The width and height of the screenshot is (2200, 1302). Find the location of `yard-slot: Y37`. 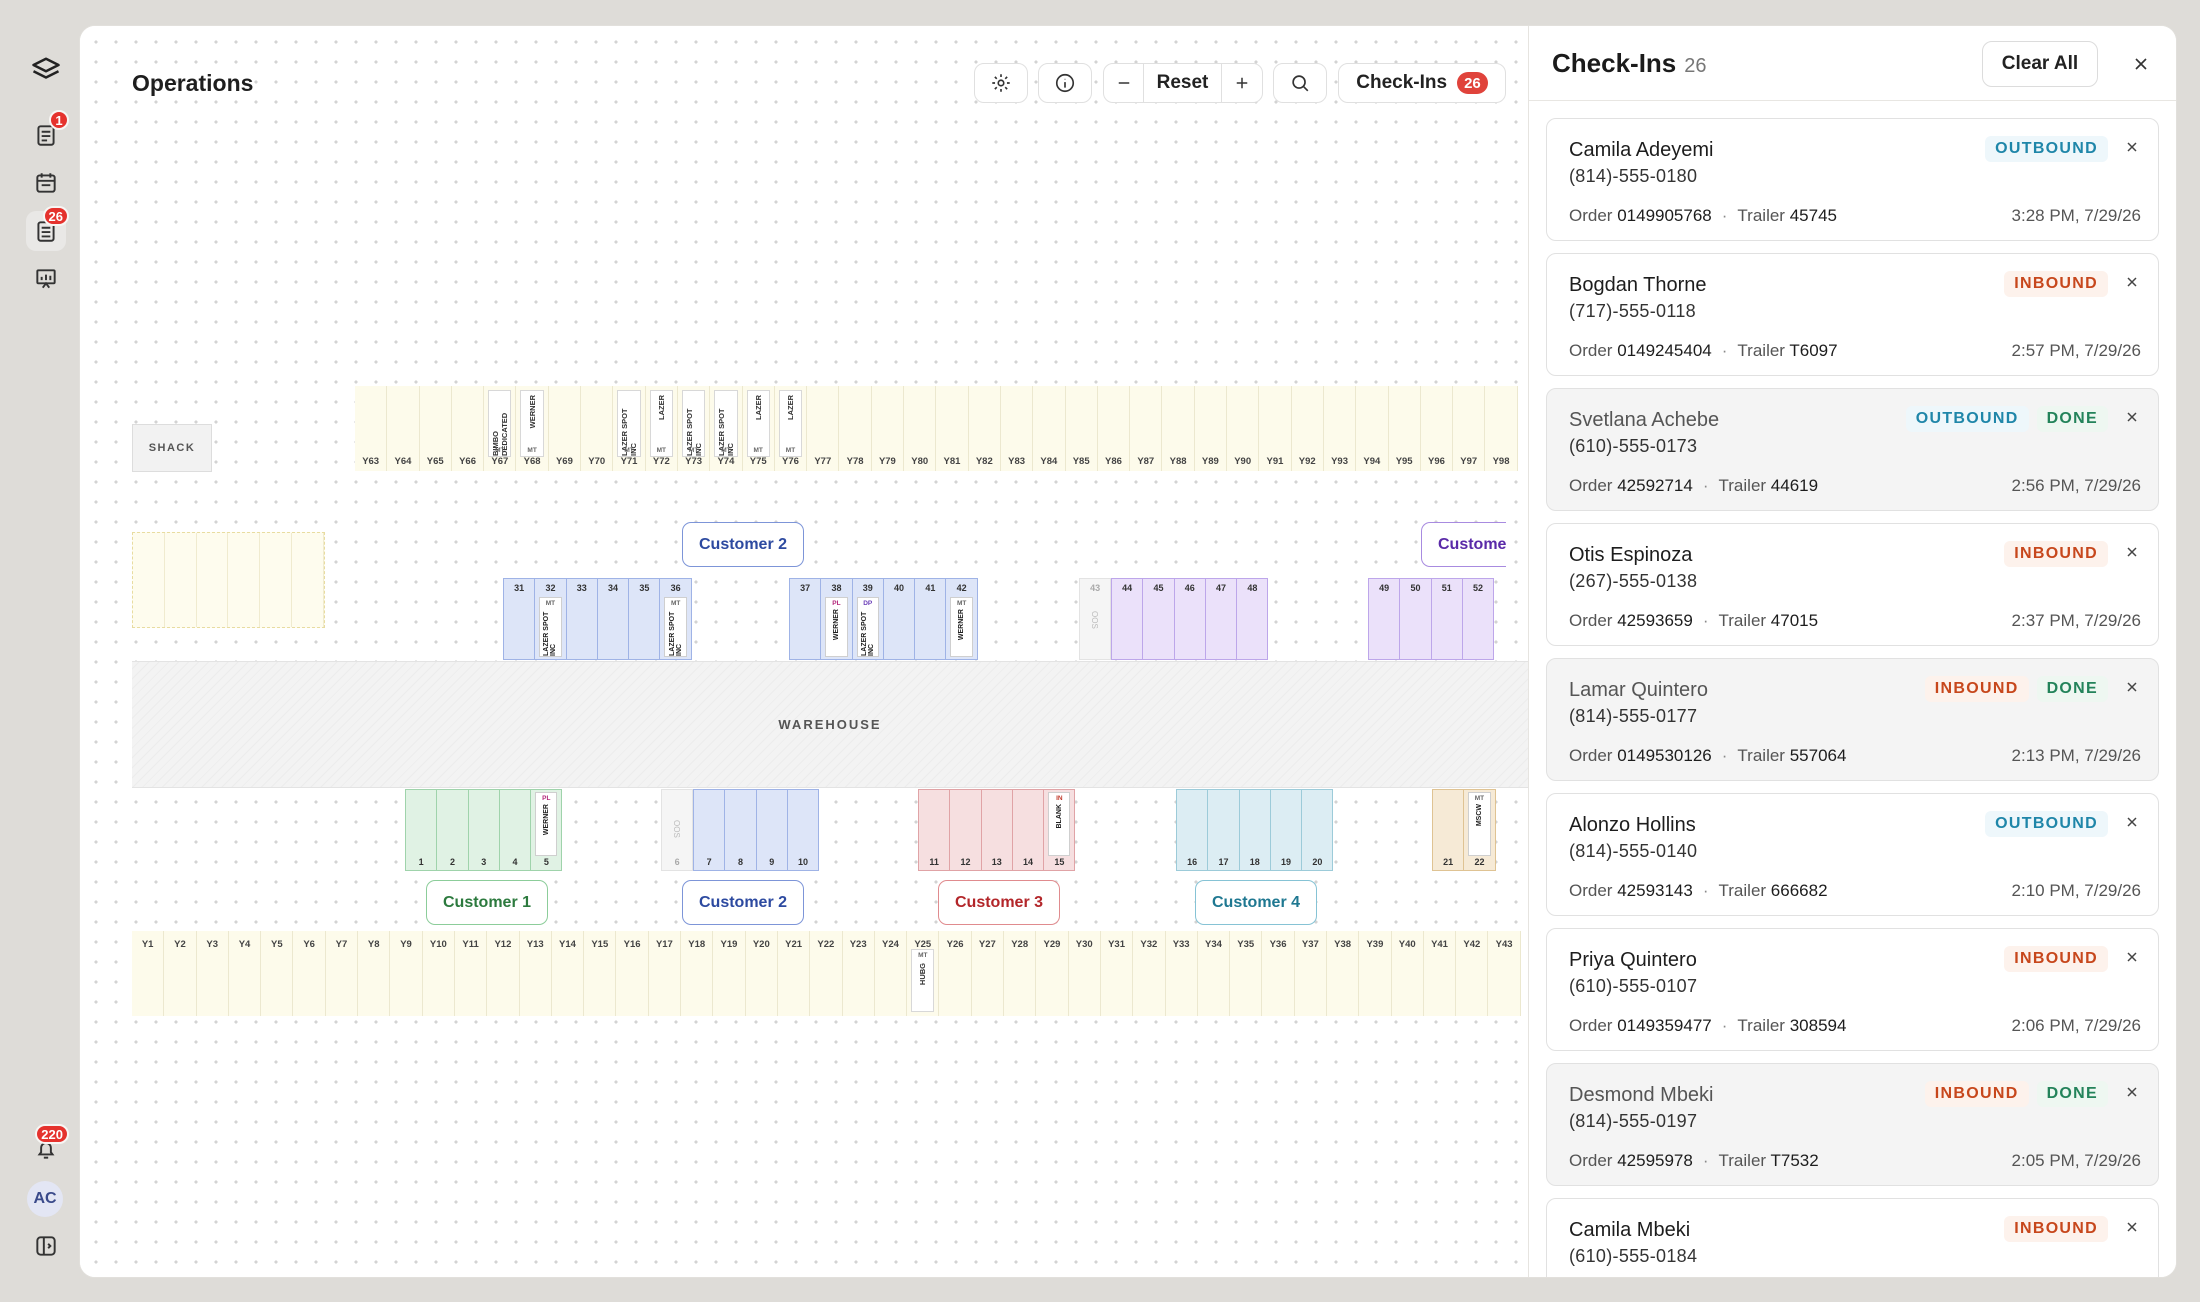

yard-slot: Y37 is located at coordinates (1310, 973).